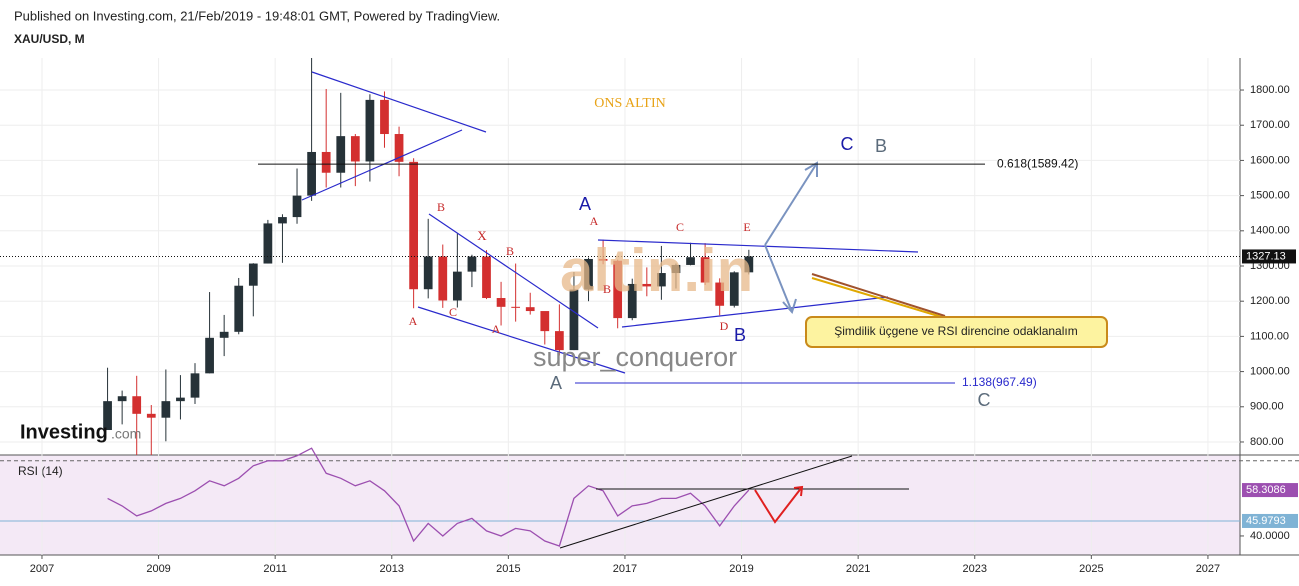  Describe the element at coordinates (1270, 160) in the screenshot. I see `y-tick-label: 1600.00` at that location.